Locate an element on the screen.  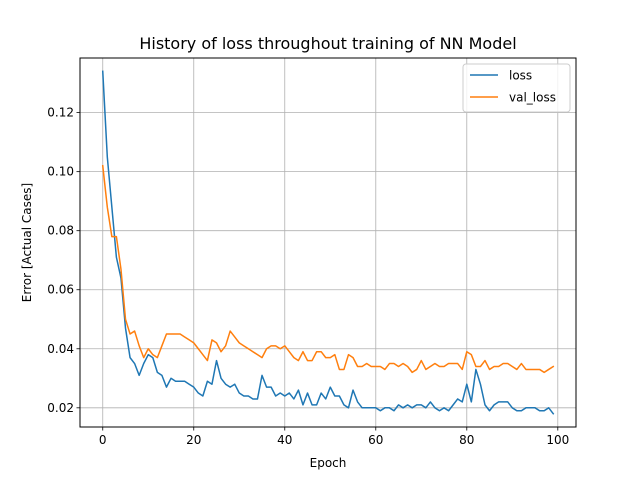
y-axis-label: Error [Actual Cases] is located at coordinates (27, 242).